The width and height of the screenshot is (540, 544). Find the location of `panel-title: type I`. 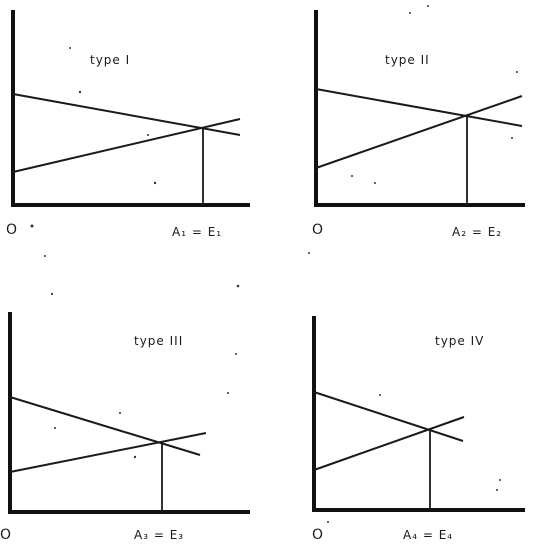

panel-title: type I is located at coordinates (110, 60).